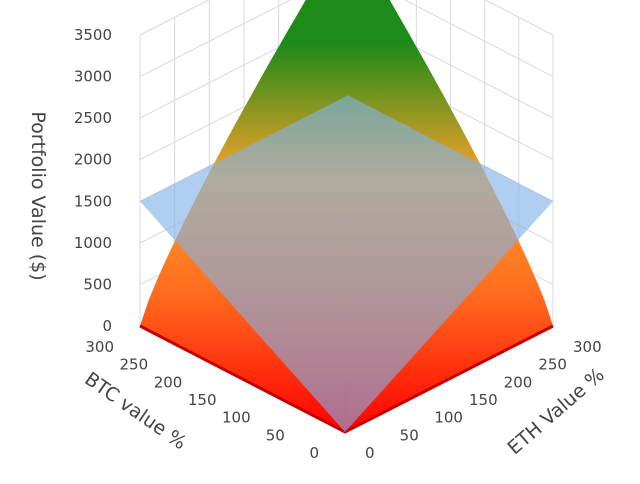  What do you see at coordinates (93, 160) in the screenshot?
I see `z-tick-label: 2000` at bounding box center [93, 160].